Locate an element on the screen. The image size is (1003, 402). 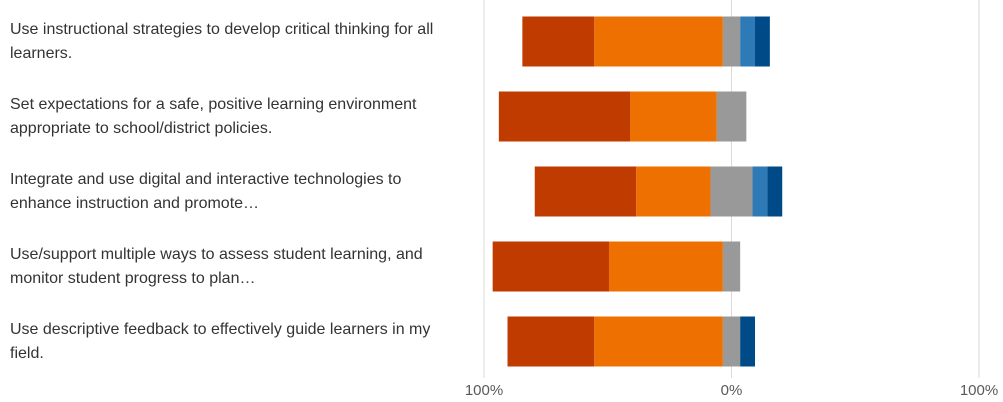
x-tick-label: 0% is located at coordinates (732, 390).